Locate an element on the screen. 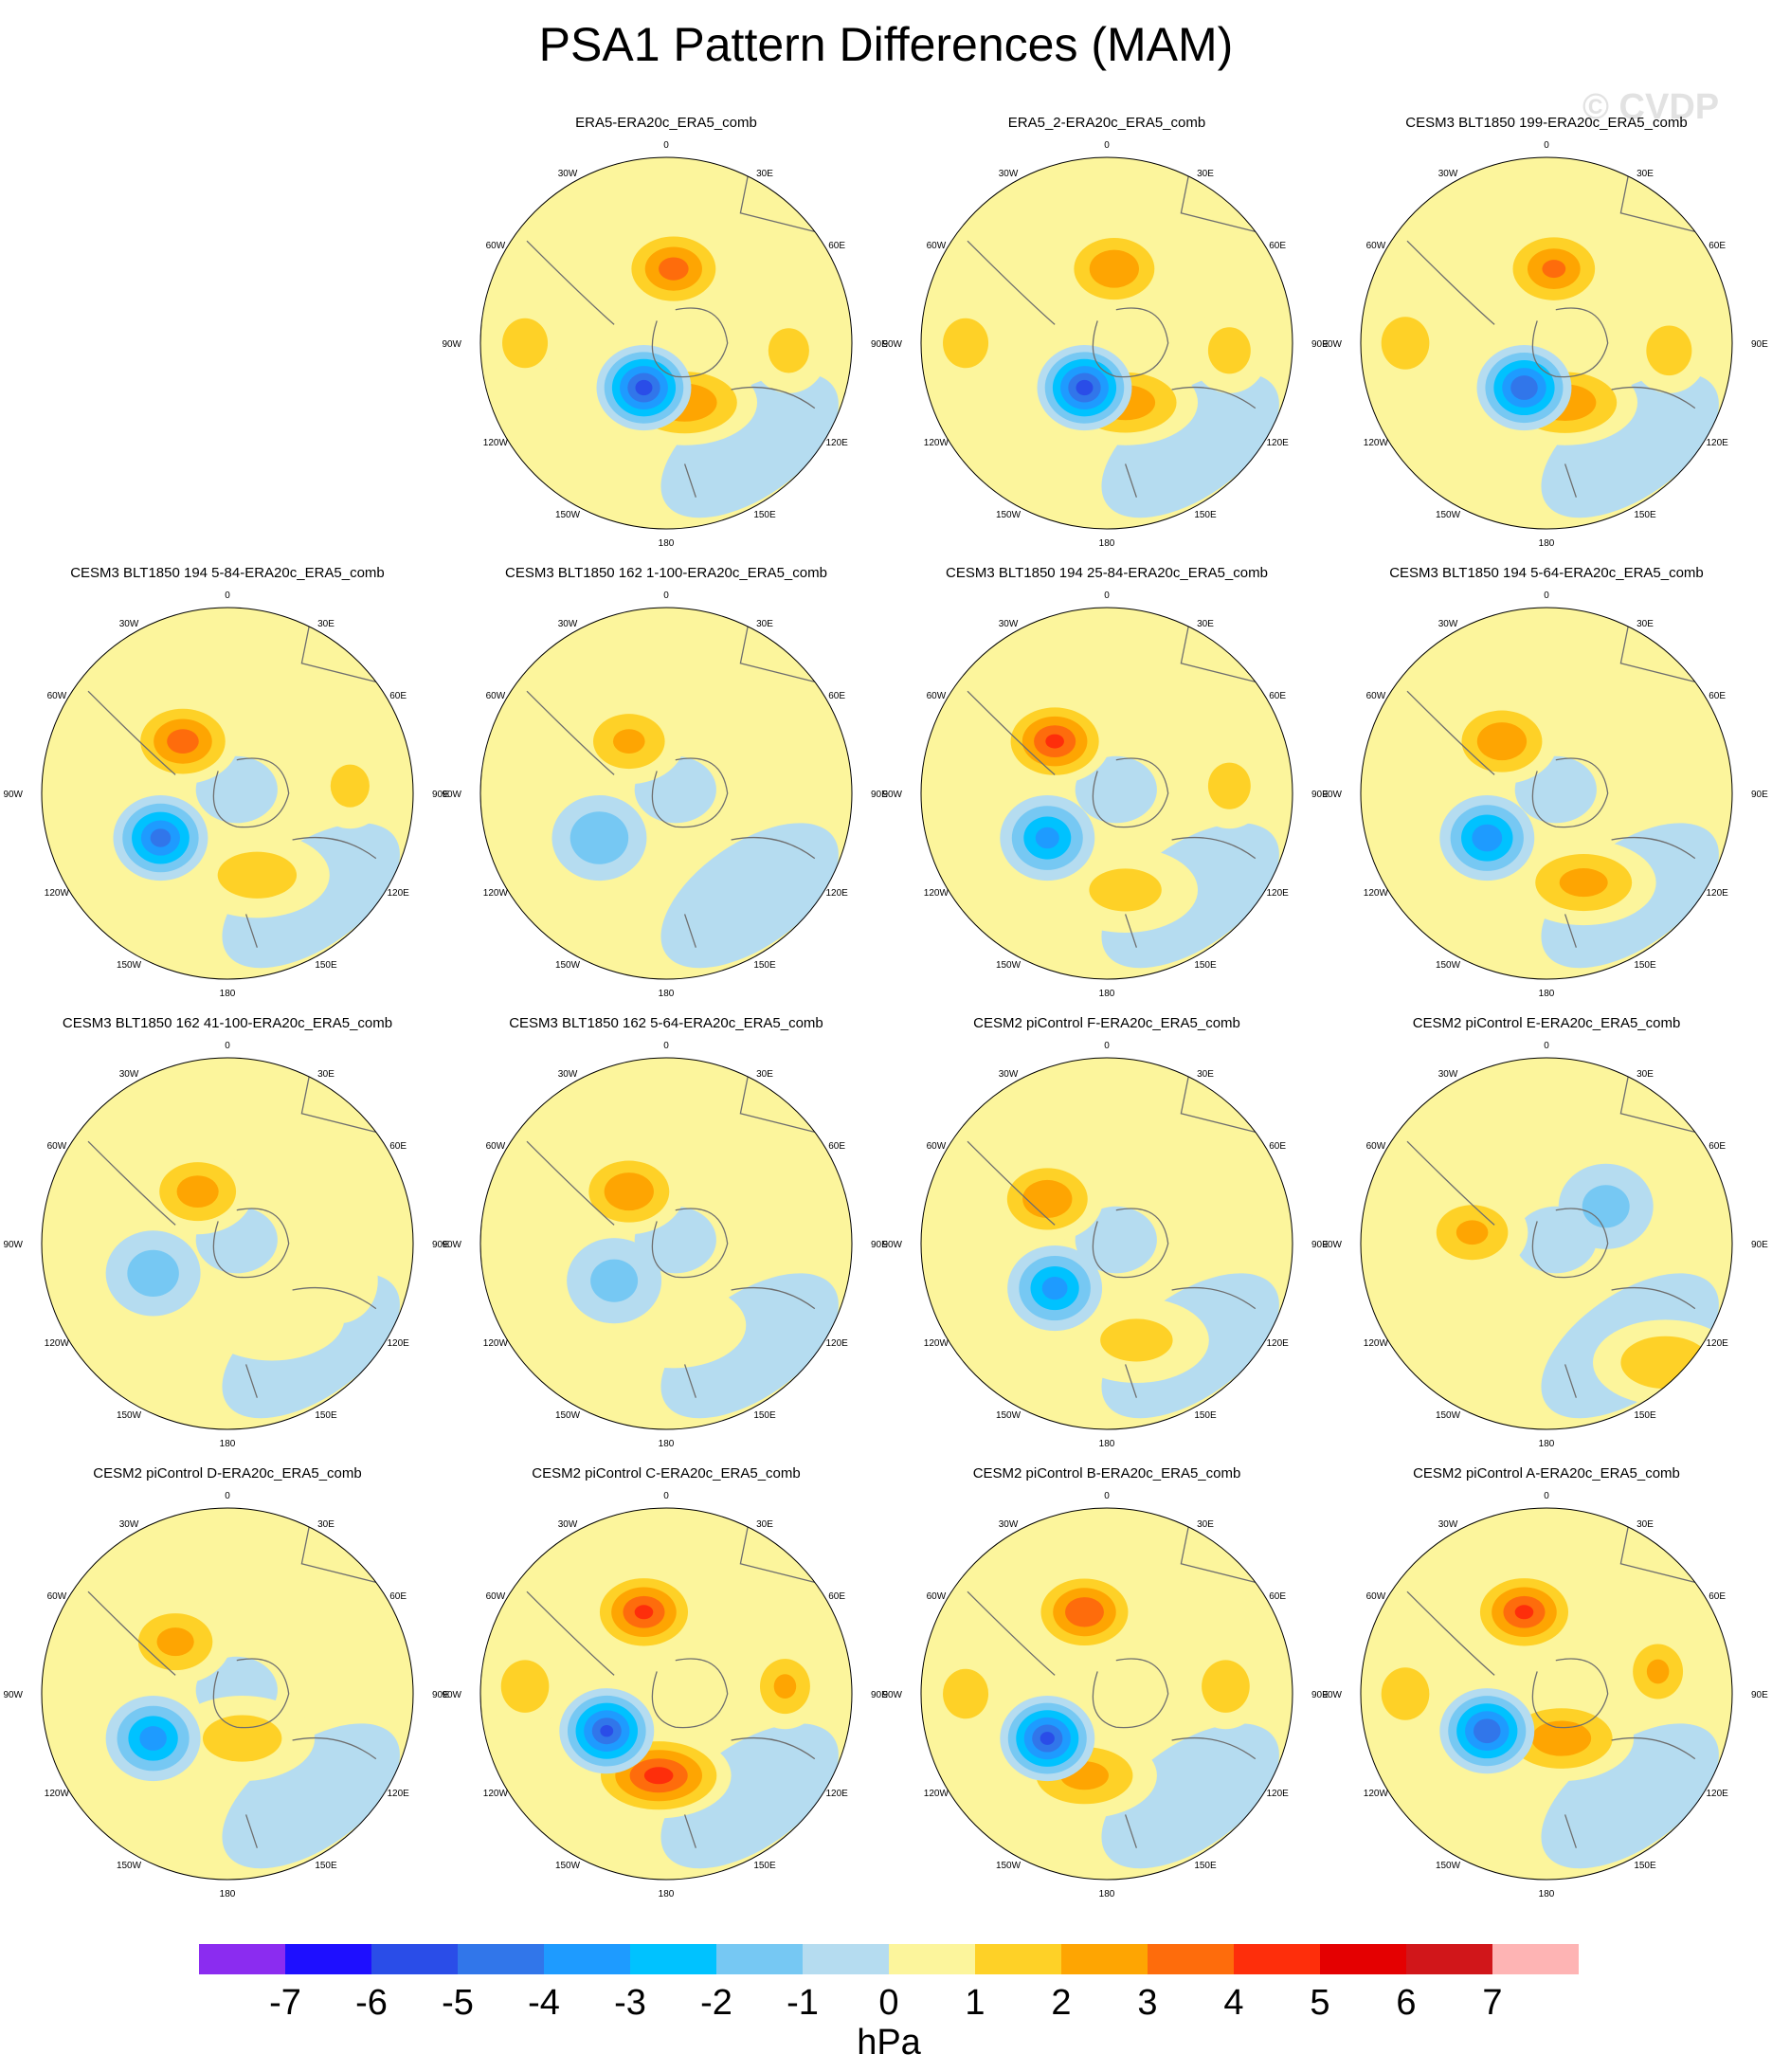  colorbar-tick-label: -5 is located at coordinates (458, 2003).